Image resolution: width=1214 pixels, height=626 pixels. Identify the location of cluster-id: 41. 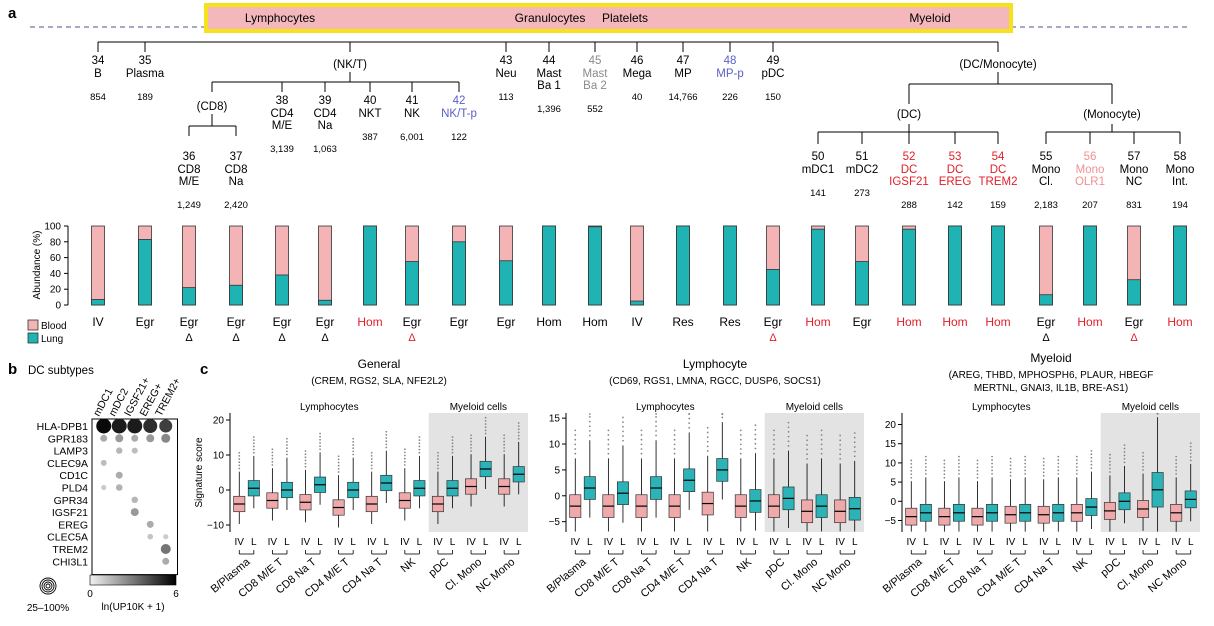
(412, 101).